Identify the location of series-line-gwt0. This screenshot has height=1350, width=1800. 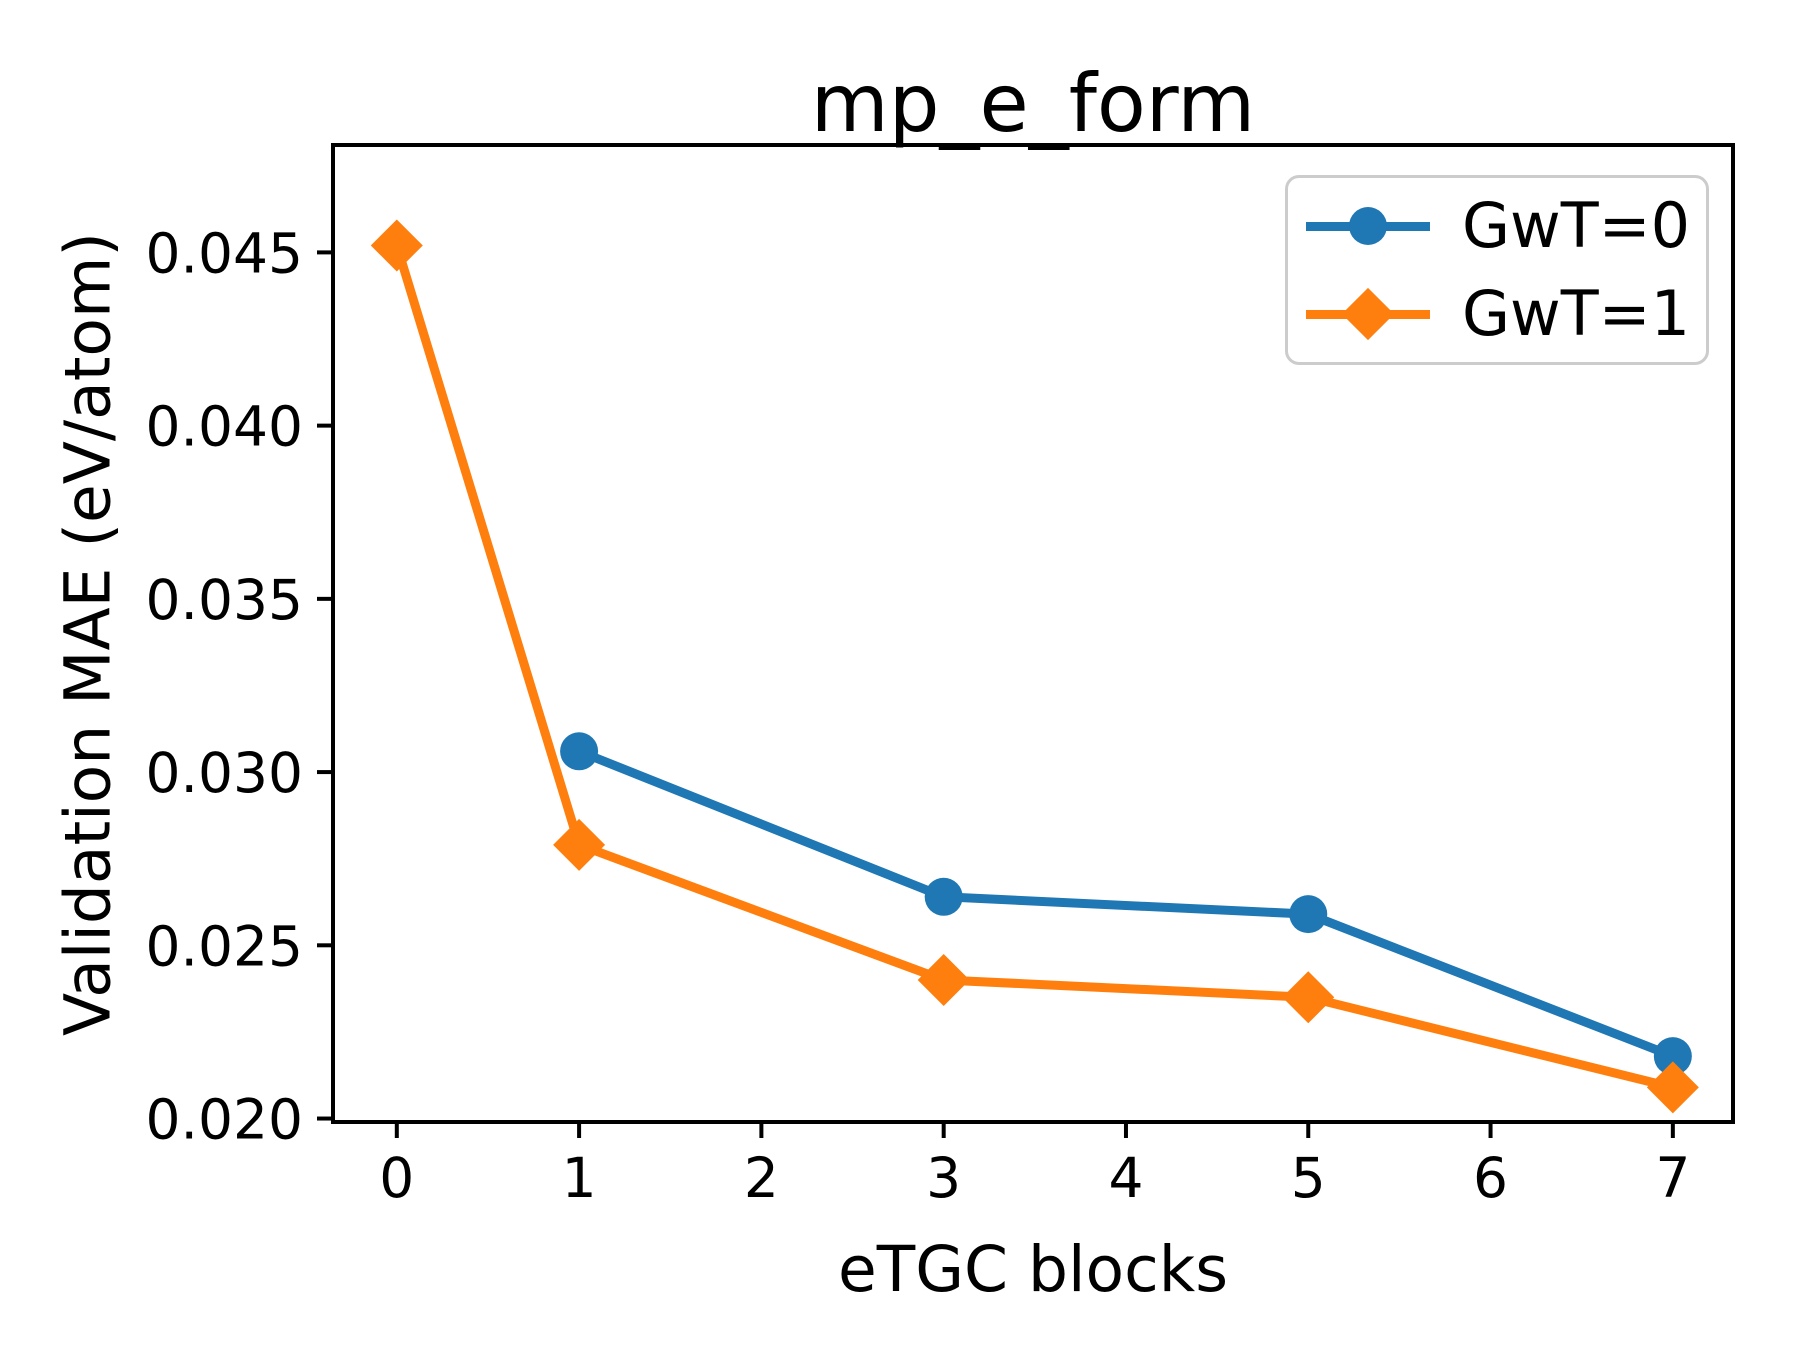
(1126, 903).